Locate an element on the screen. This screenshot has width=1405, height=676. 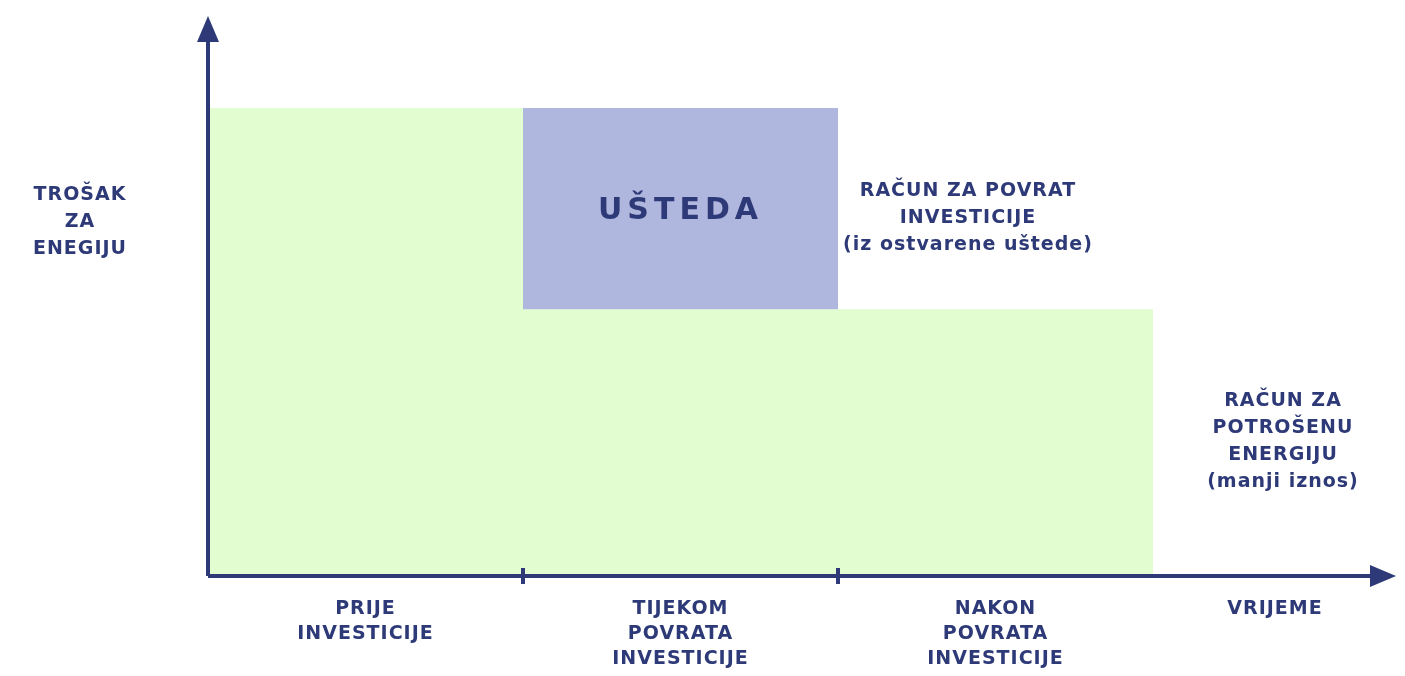
x-tick-label: NAKON POVRATA INVESTICIJE is located at coordinates (995, 632).